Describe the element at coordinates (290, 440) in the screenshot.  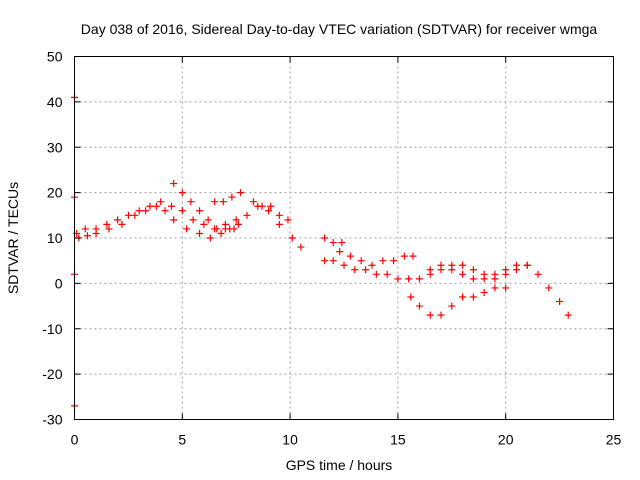
I see `x-tick-label: 10` at that location.